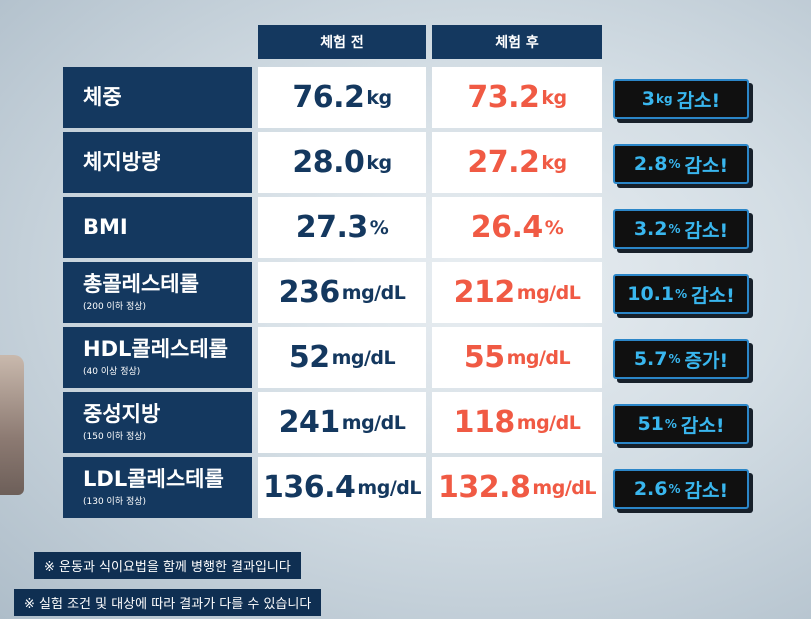  What do you see at coordinates (650, 489) in the screenshot?
I see `change-number: 2.6` at bounding box center [650, 489].